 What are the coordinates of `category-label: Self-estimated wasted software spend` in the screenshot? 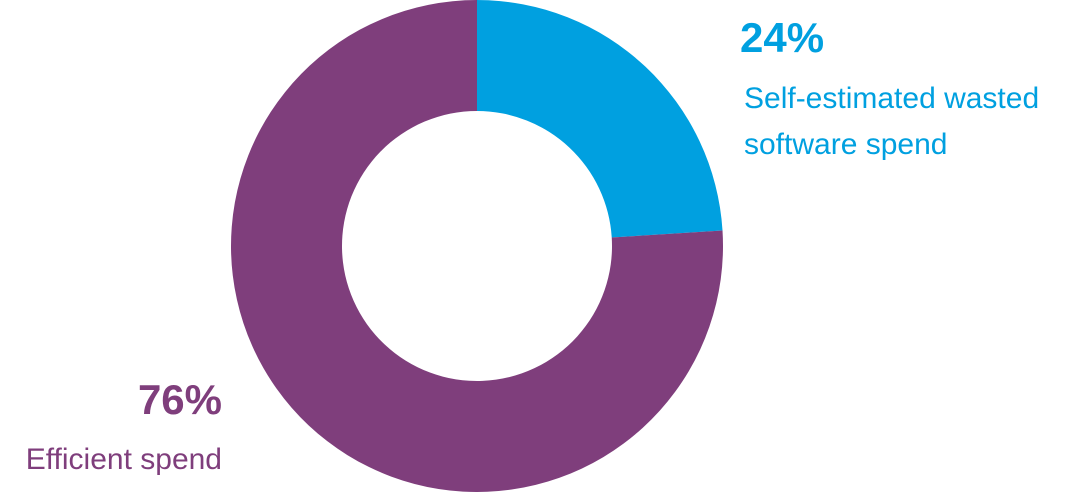 It's located at (892, 121).